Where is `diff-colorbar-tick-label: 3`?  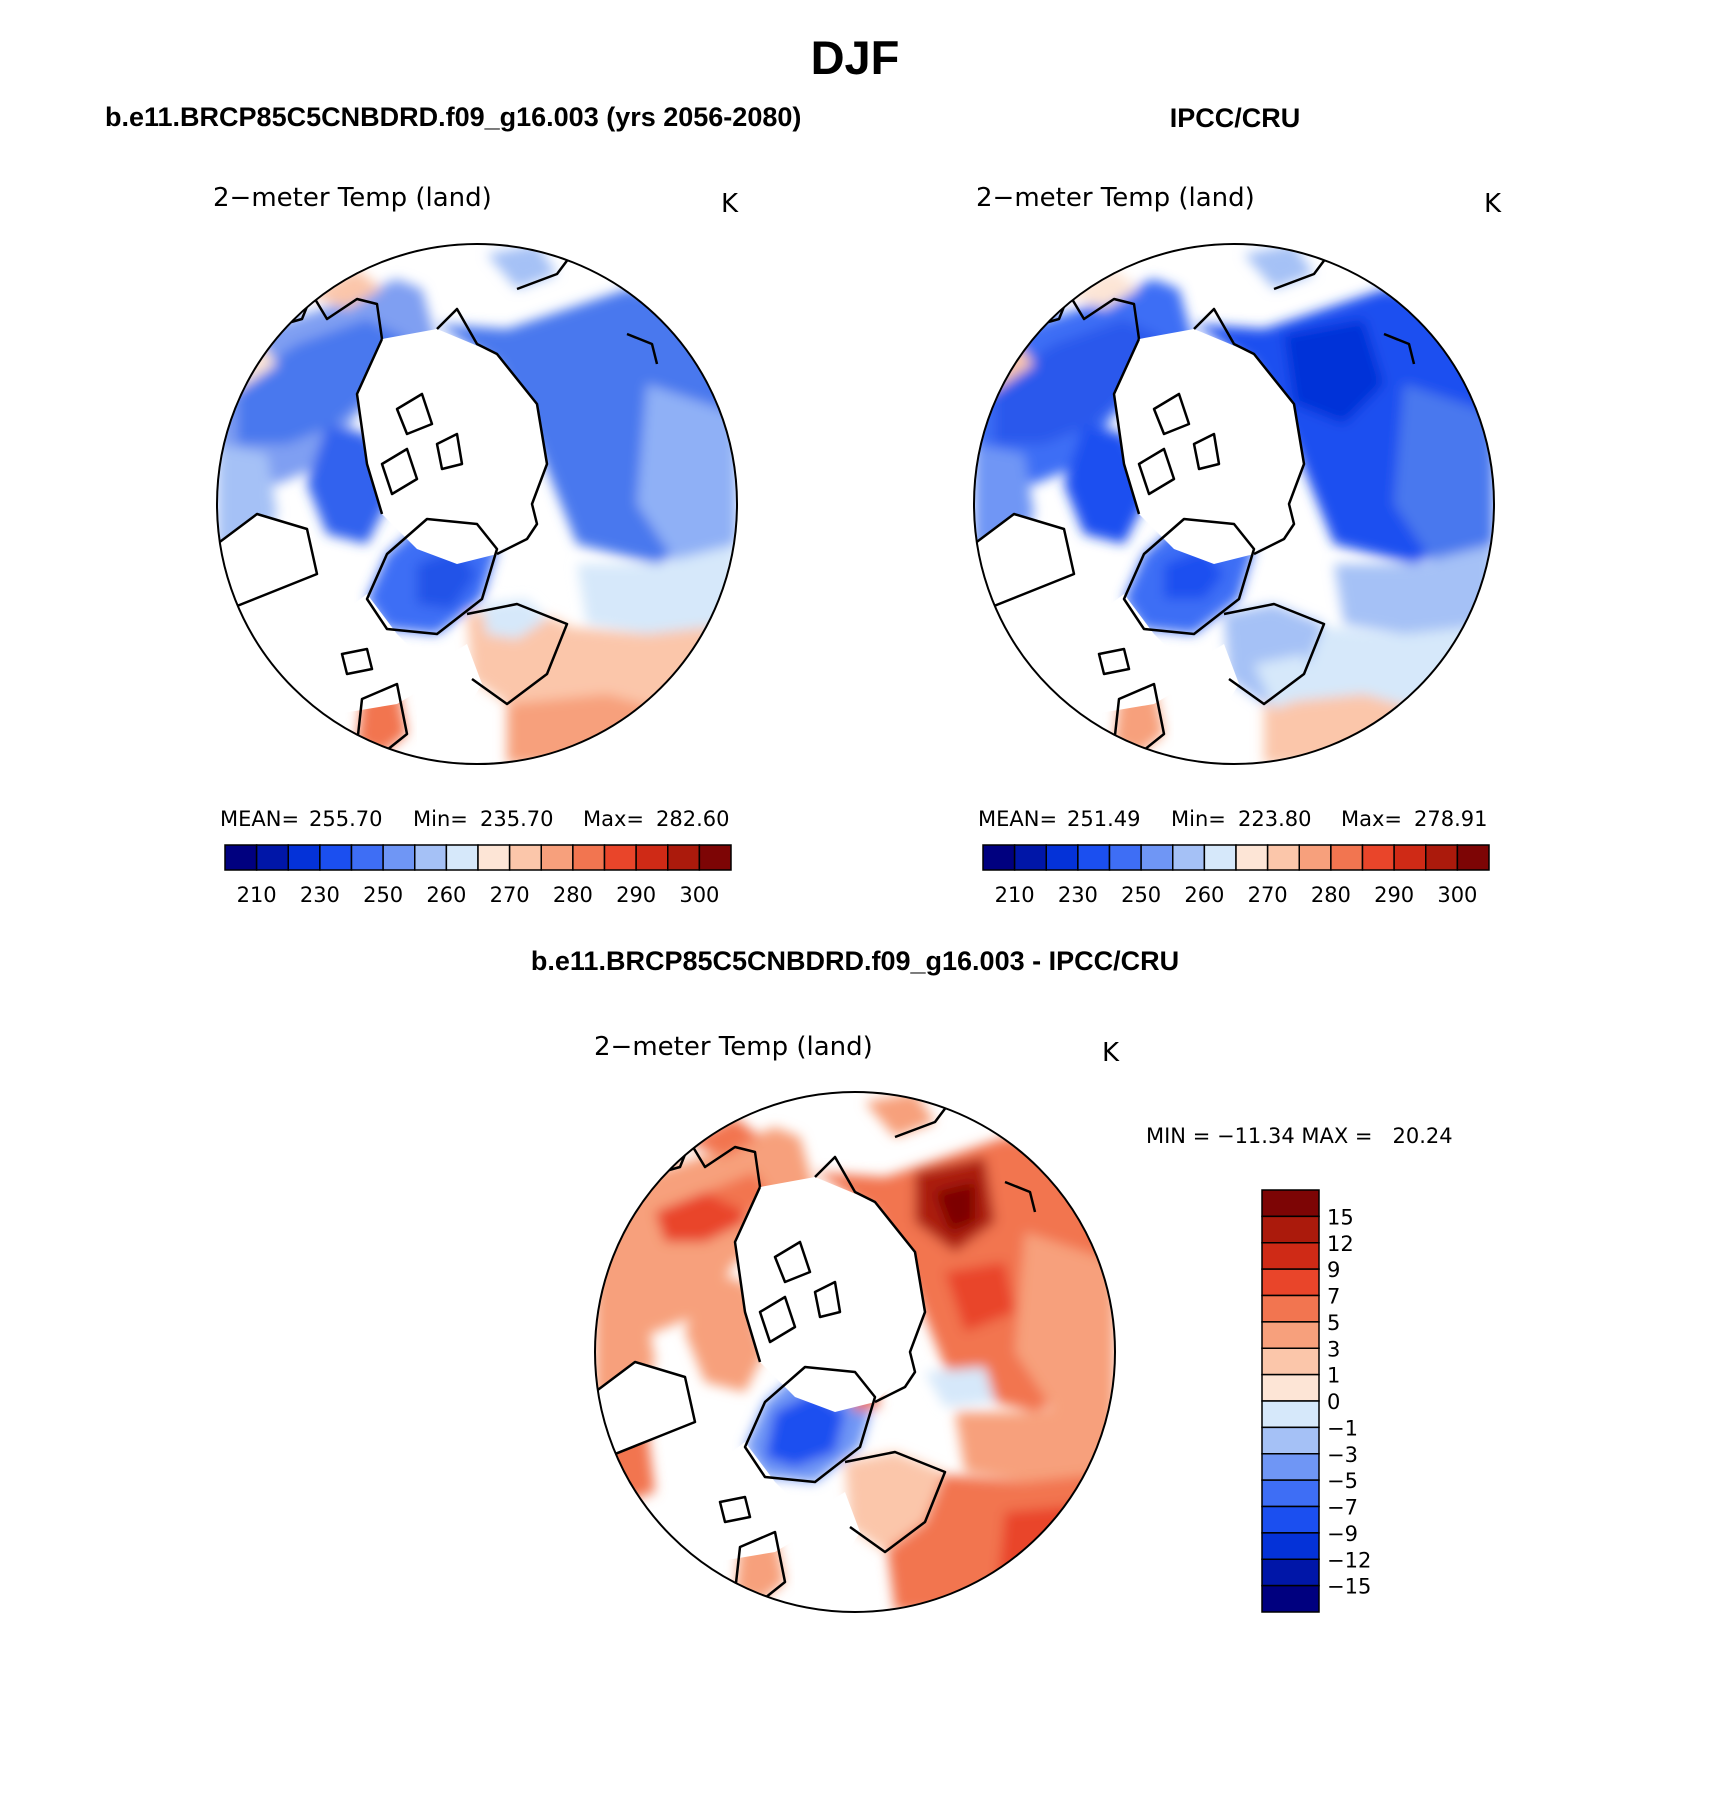
diff-colorbar-tick-label: 3 is located at coordinates (1333, 1349).